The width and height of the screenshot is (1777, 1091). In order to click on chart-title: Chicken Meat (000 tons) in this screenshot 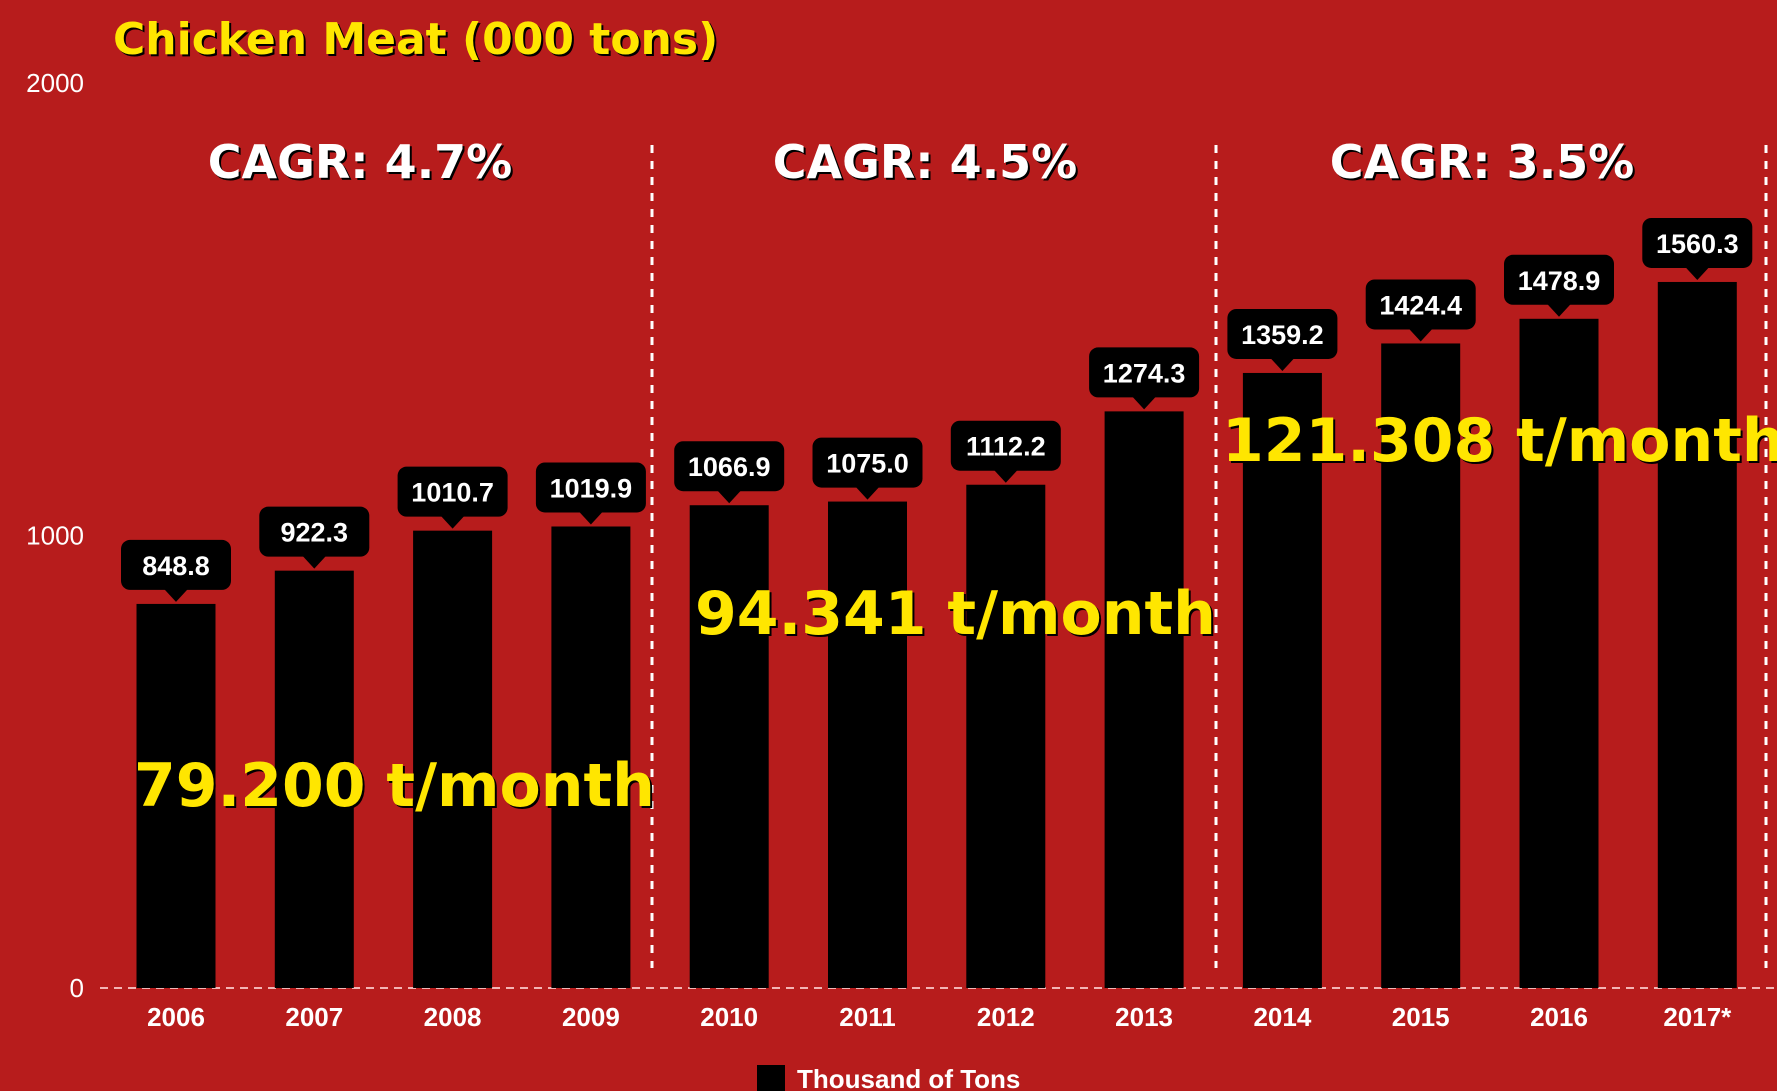, I will do `click(415, 39)`.